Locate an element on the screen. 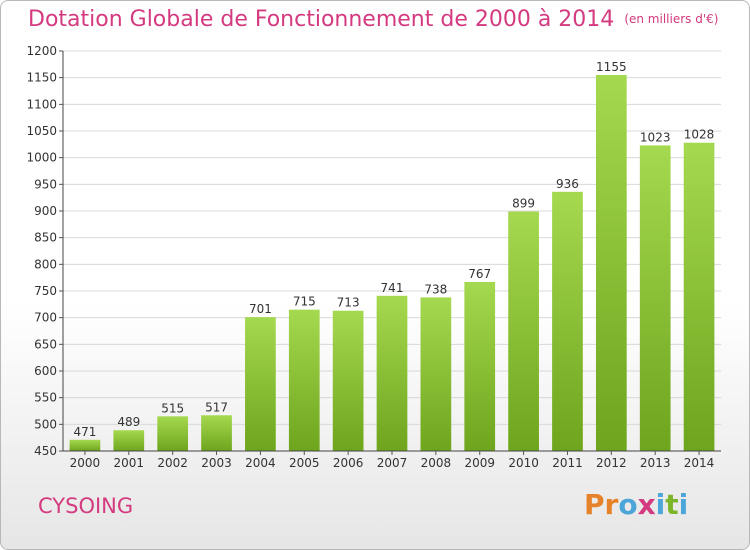  logo-letter: t is located at coordinates (672, 504).